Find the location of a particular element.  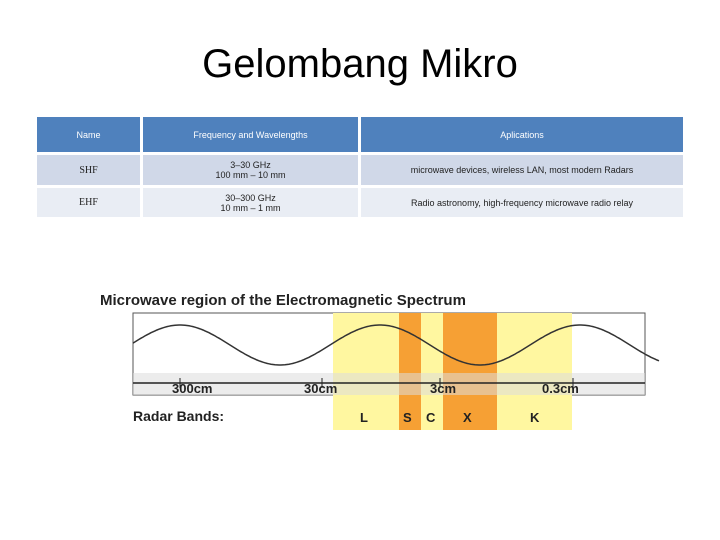

band-label: C is located at coordinates (431, 417).